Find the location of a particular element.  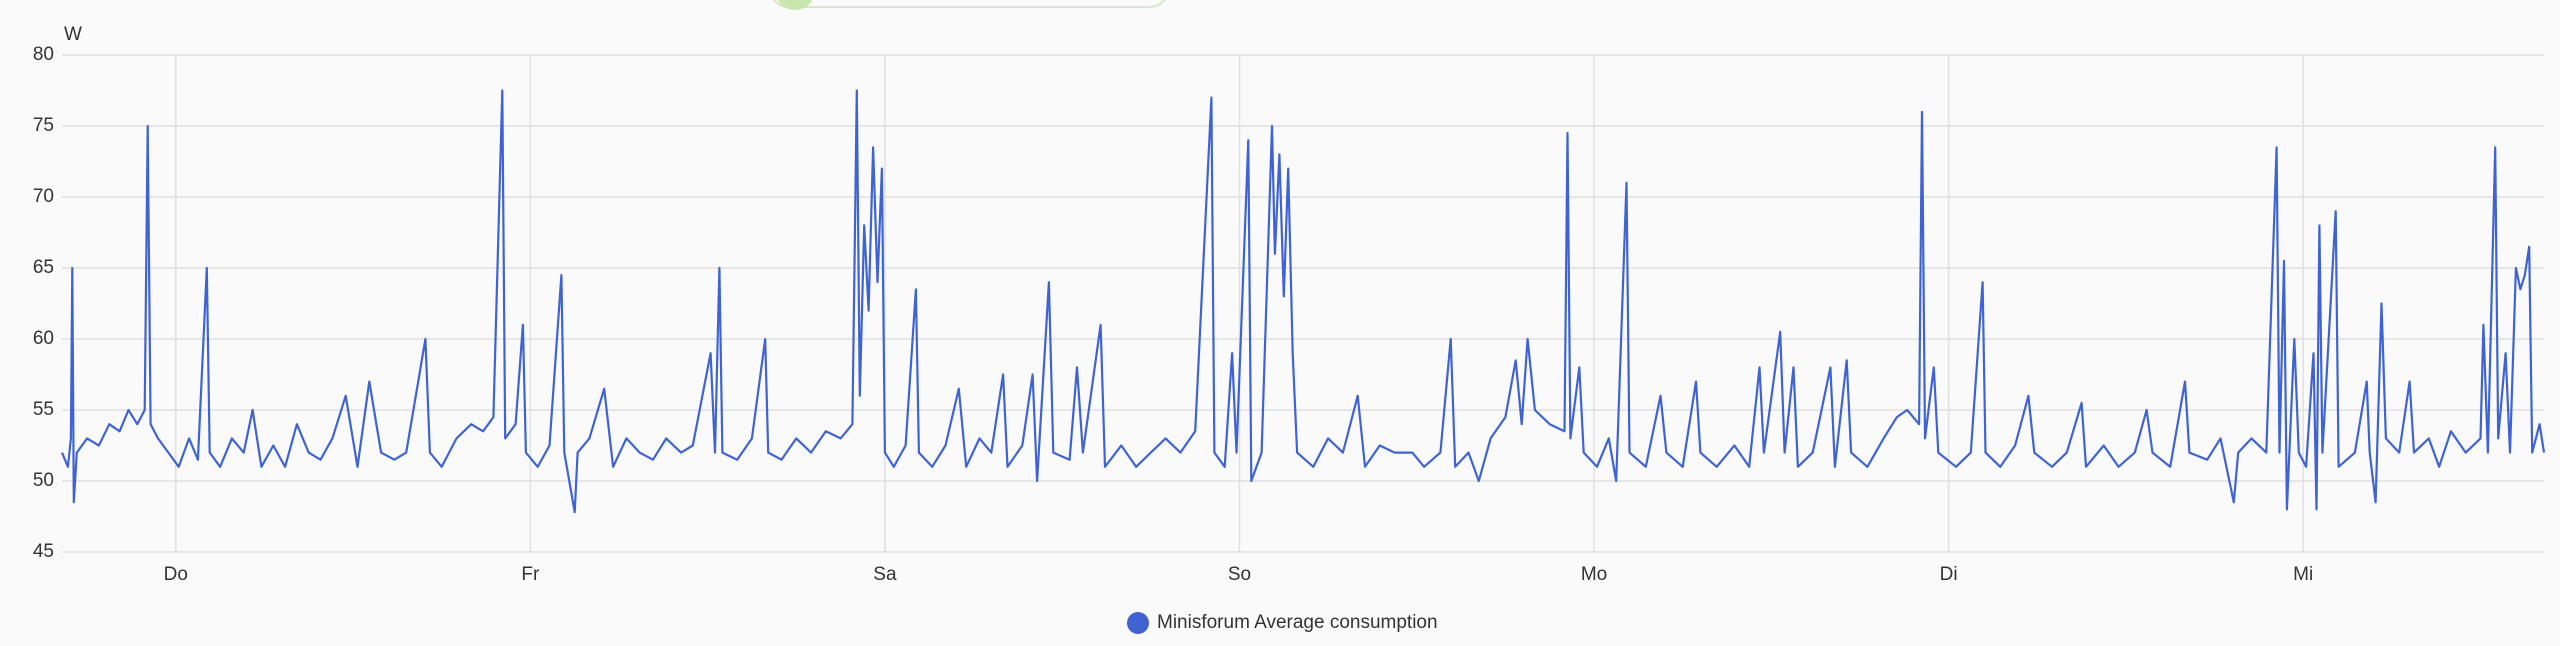

x-tick-label: Fr is located at coordinates (530, 574).